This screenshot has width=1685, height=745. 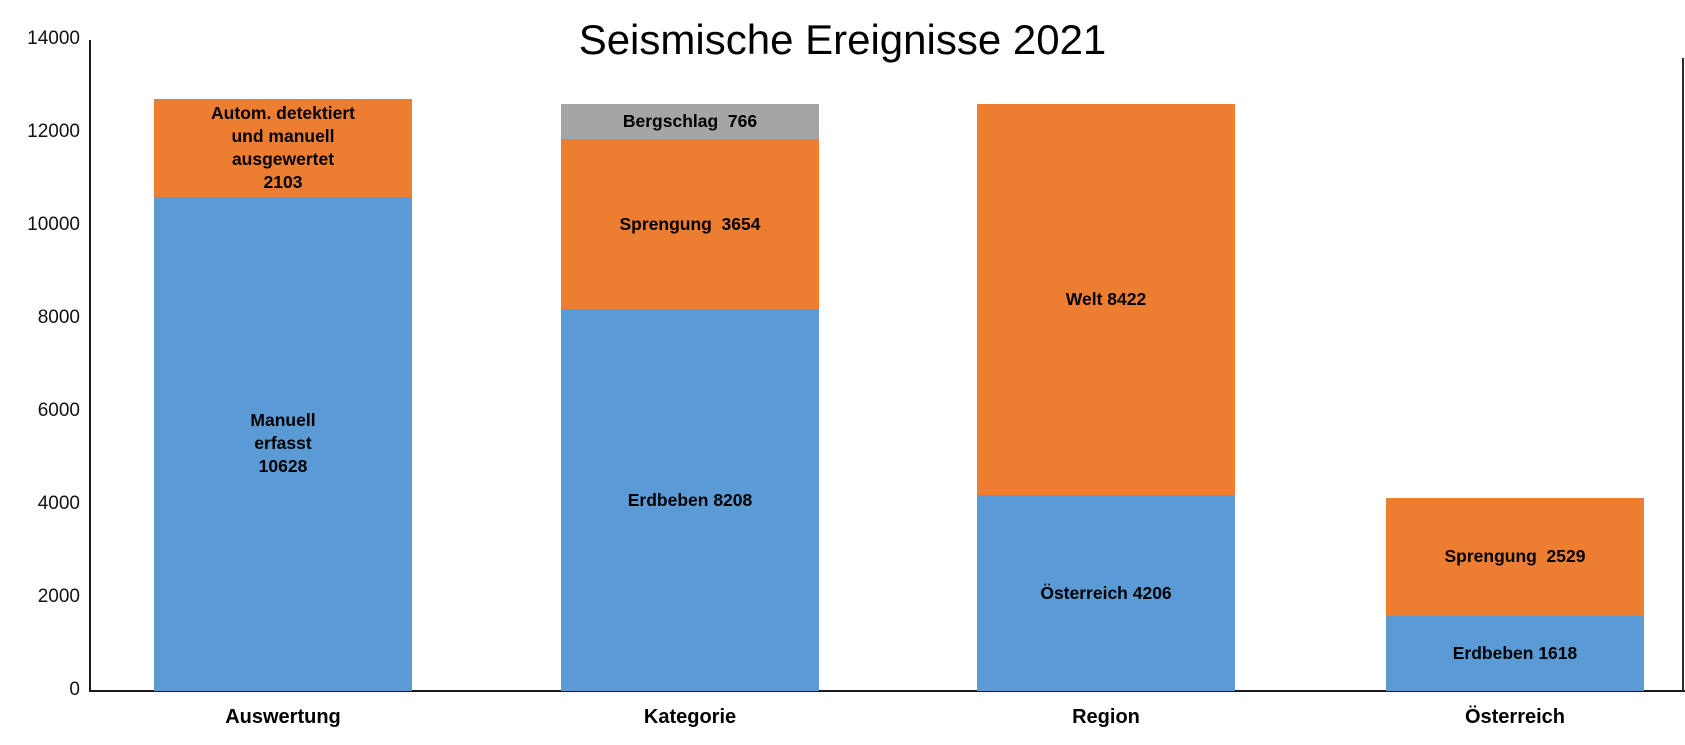 I want to click on bar-segment-österreich-erdbeben: Erdbeben 1618, so click(x=1515, y=653).